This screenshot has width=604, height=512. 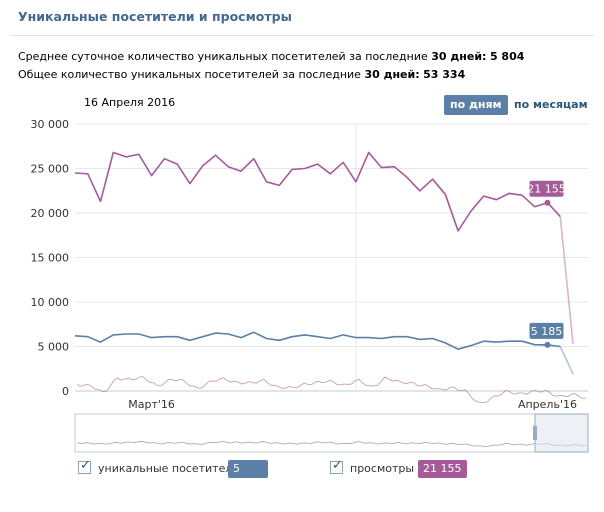 What do you see at coordinates (331, 390) in the screenshot?
I see `navigator-views-line` at bounding box center [331, 390].